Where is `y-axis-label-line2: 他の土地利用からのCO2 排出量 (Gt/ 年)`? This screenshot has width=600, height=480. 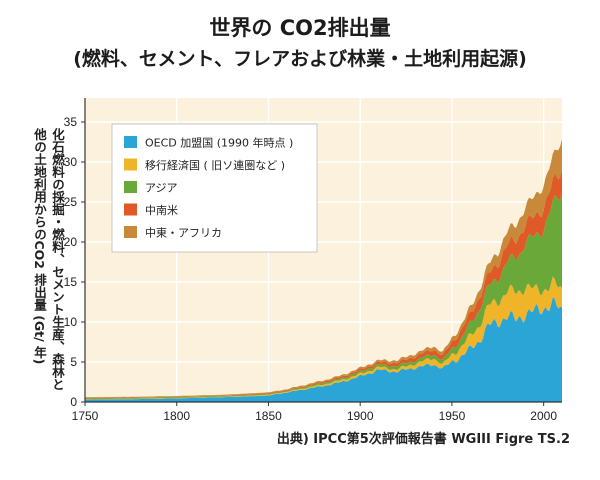
y-axis-label-line2: 他の土地利用からのCO2 排出量 (Gt/ 年) is located at coordinates (39, 246).